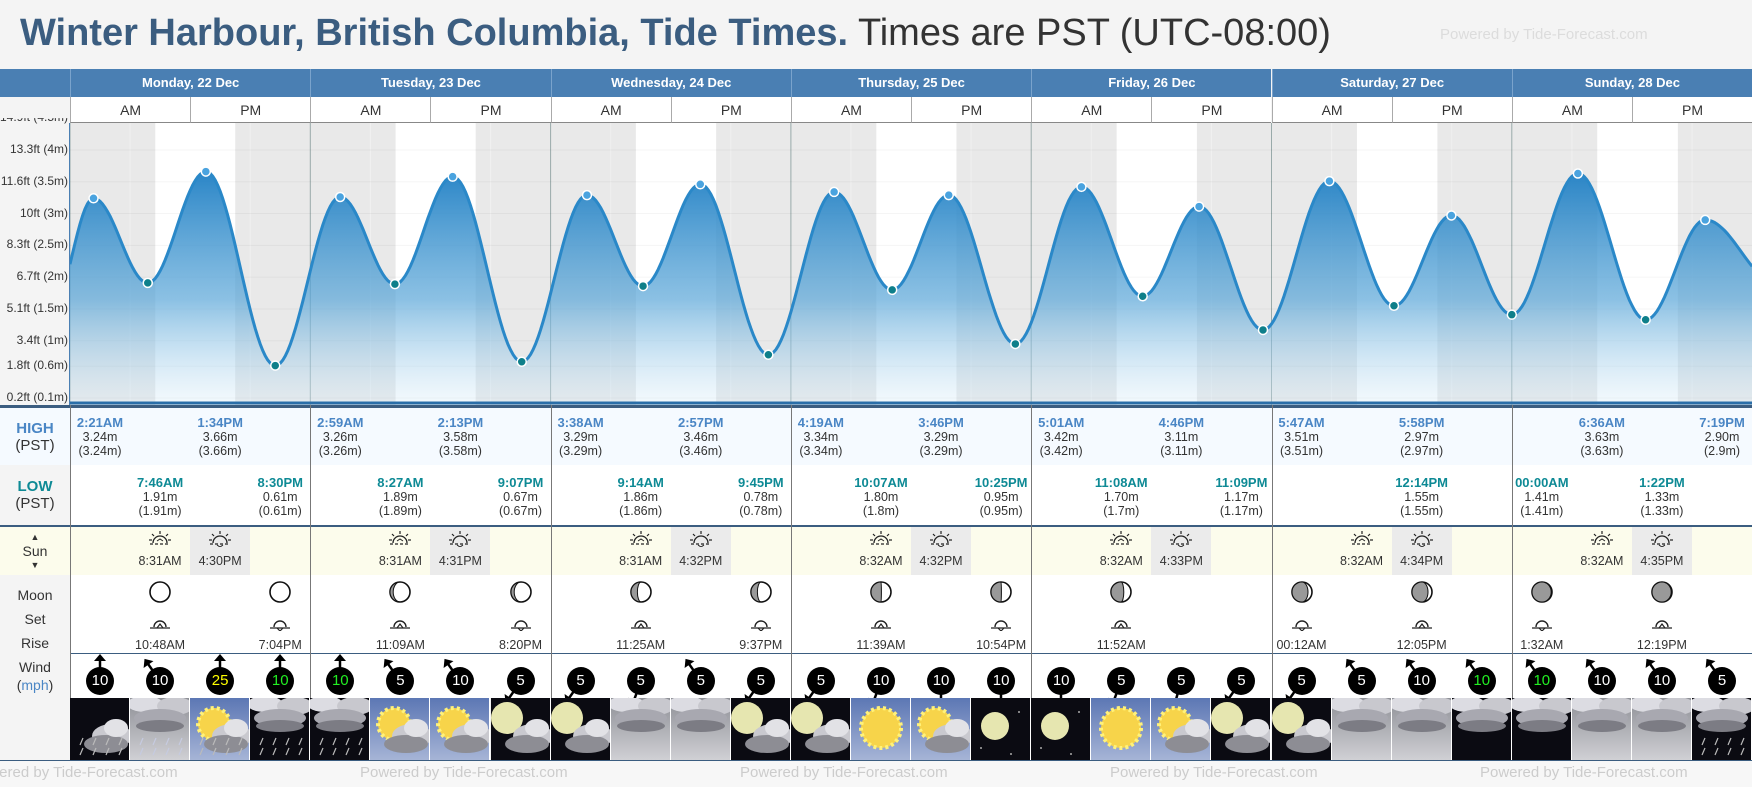 Image resolution: width=1752 pixels, height=787 pixels. Describe the element at coordinates (460, 437) in the screenshot. I see `high-tide-cell: 2:13PM 3.58m (3.58m)` at that location.